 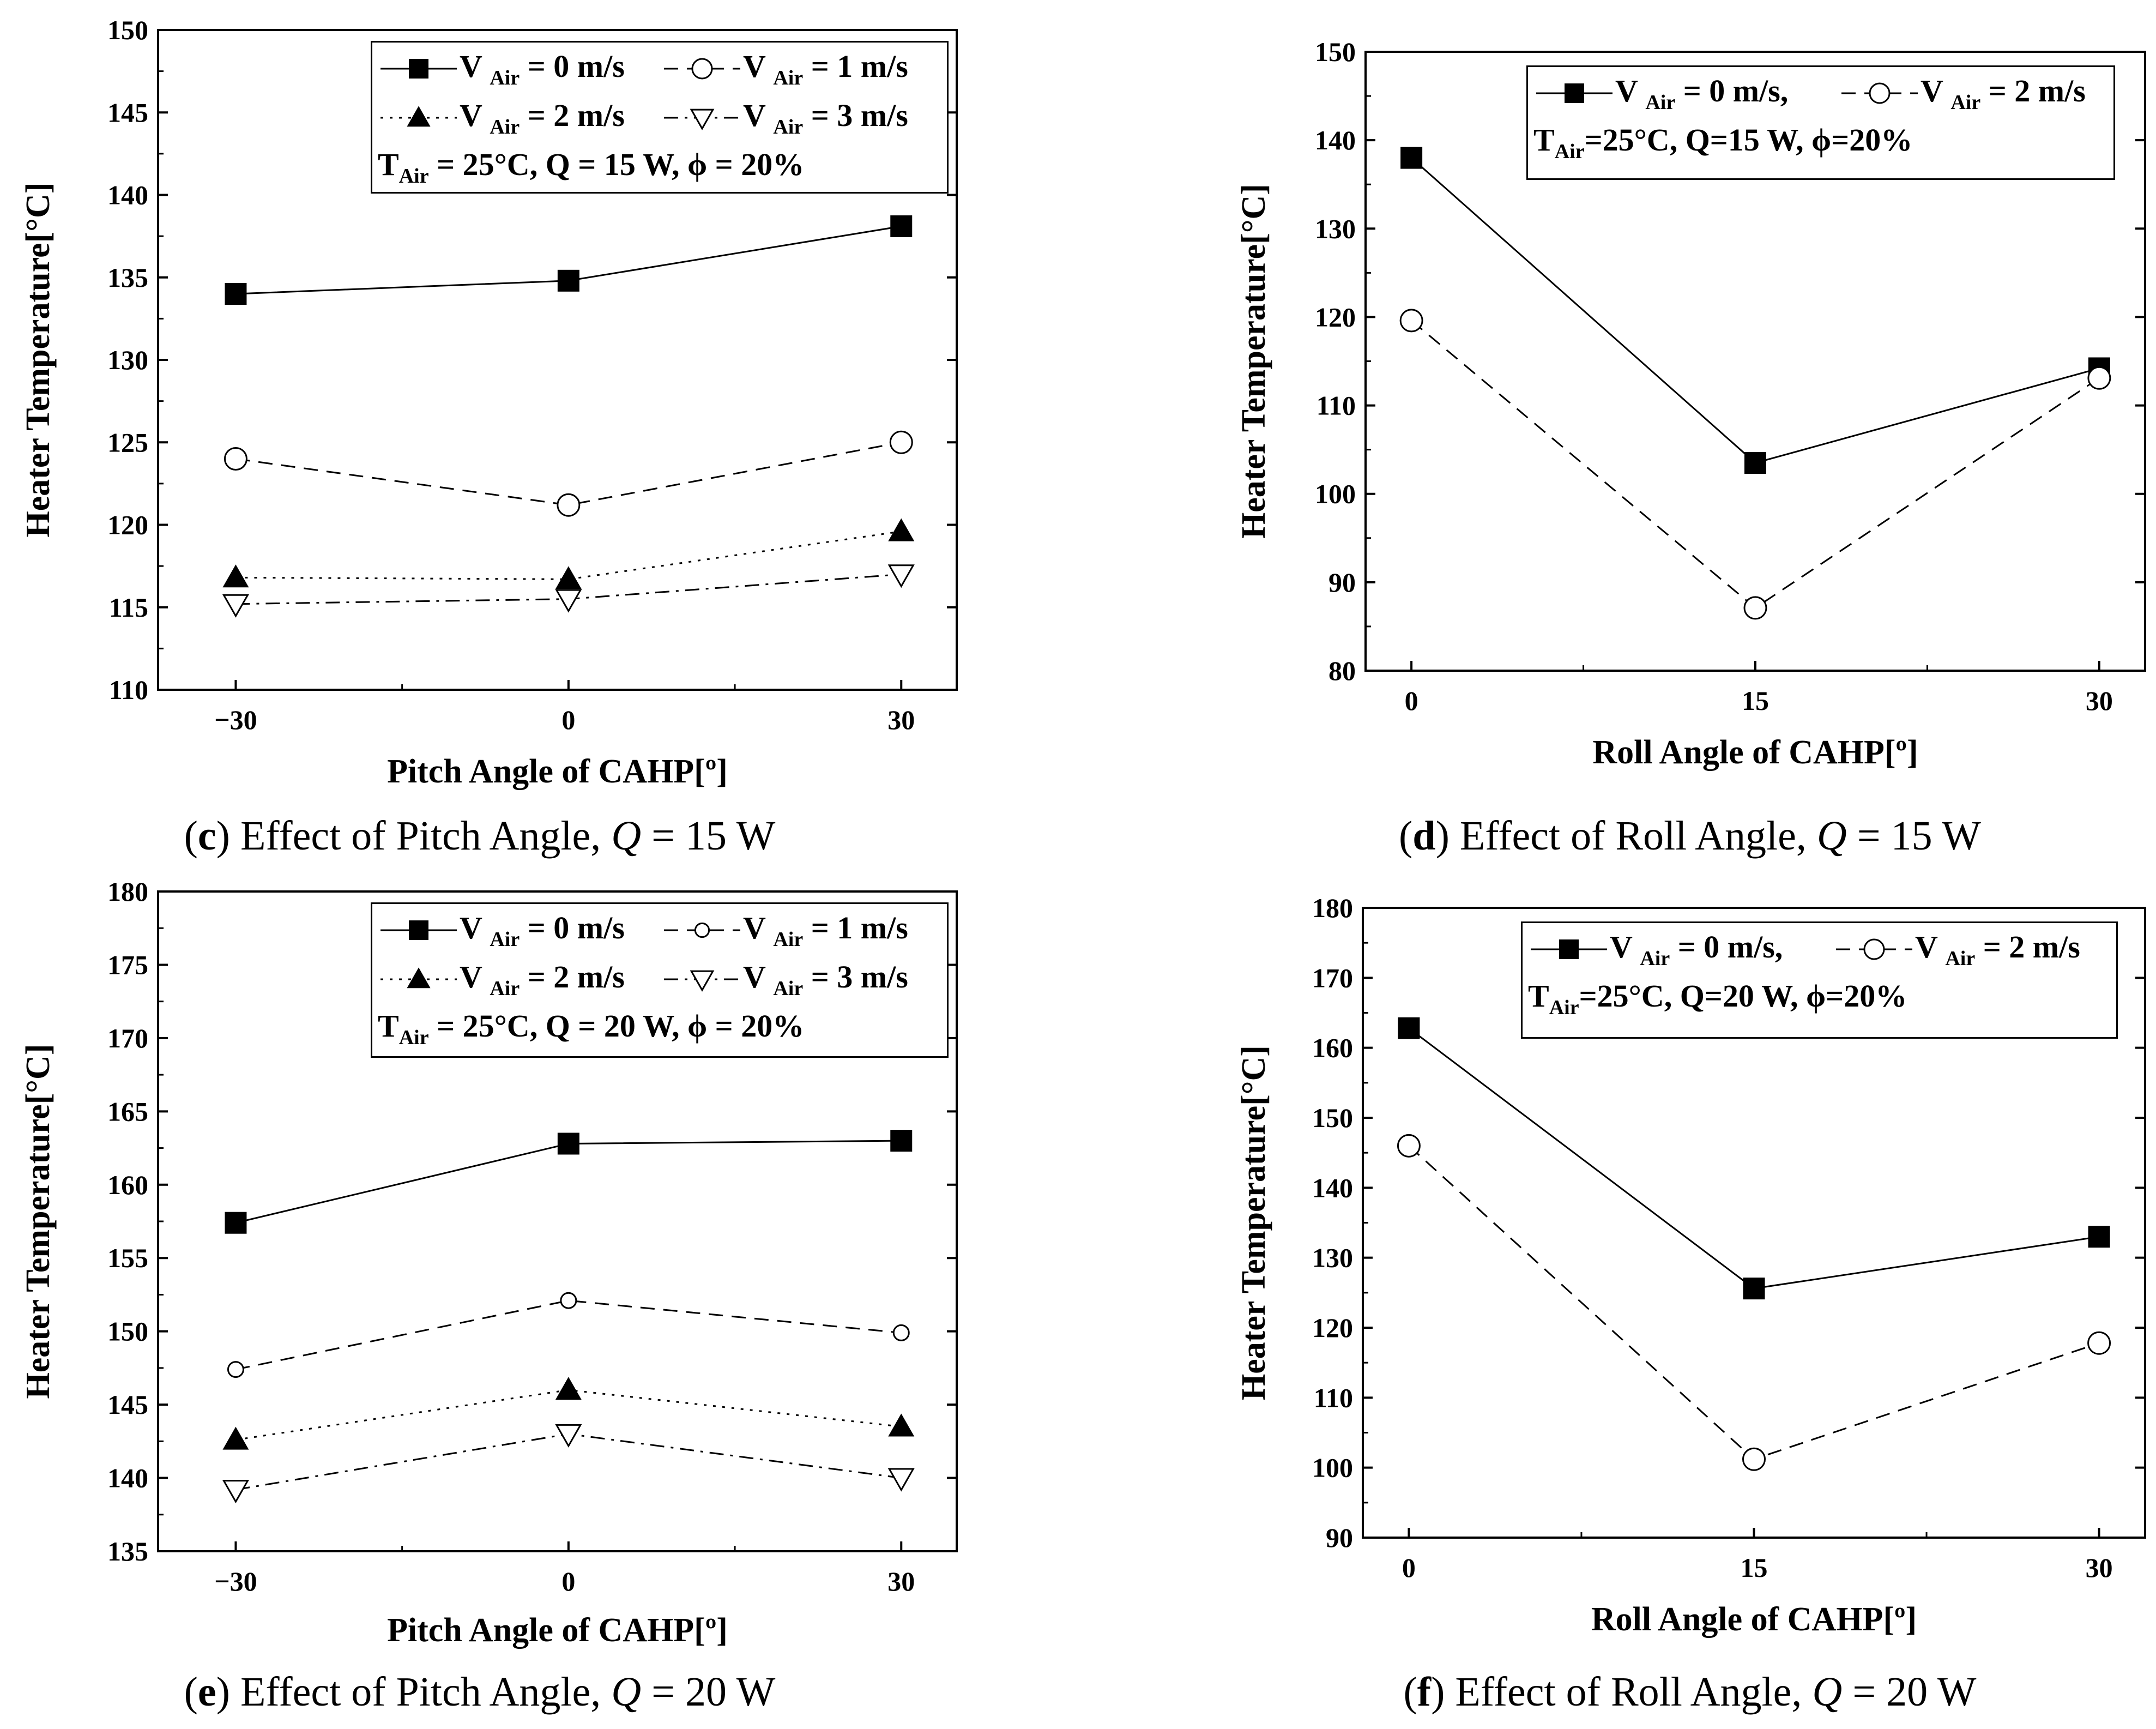 I want to click on caption-e: (e) Effect of Pitch Angle, Q = 20 W, so click(x=480, y=1692).